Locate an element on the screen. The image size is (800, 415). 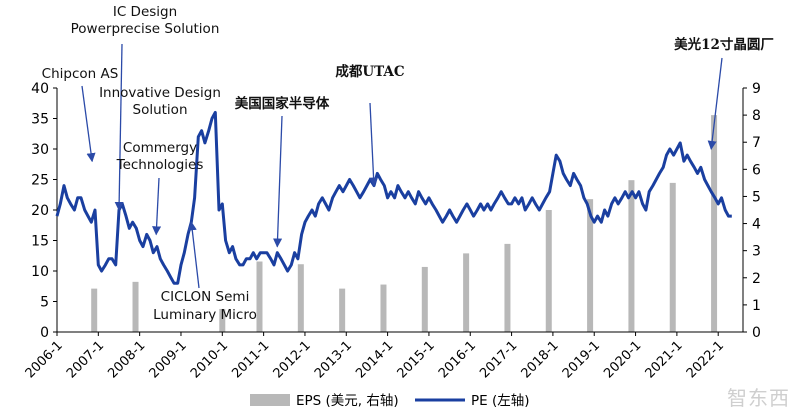
legend: EPS (美元, 右轴) PE (左轴) is located at coordinates (390, 401).